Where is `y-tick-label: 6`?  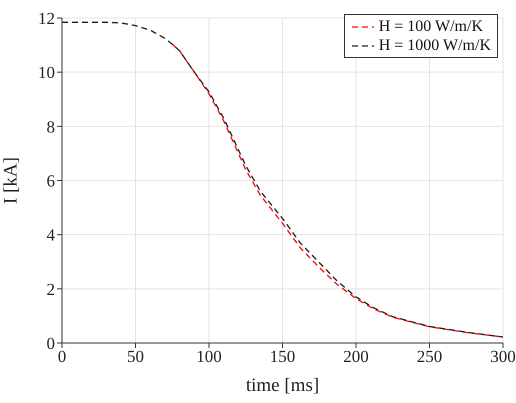
y-tick-label: 6 is located at coordinates (50, 181).